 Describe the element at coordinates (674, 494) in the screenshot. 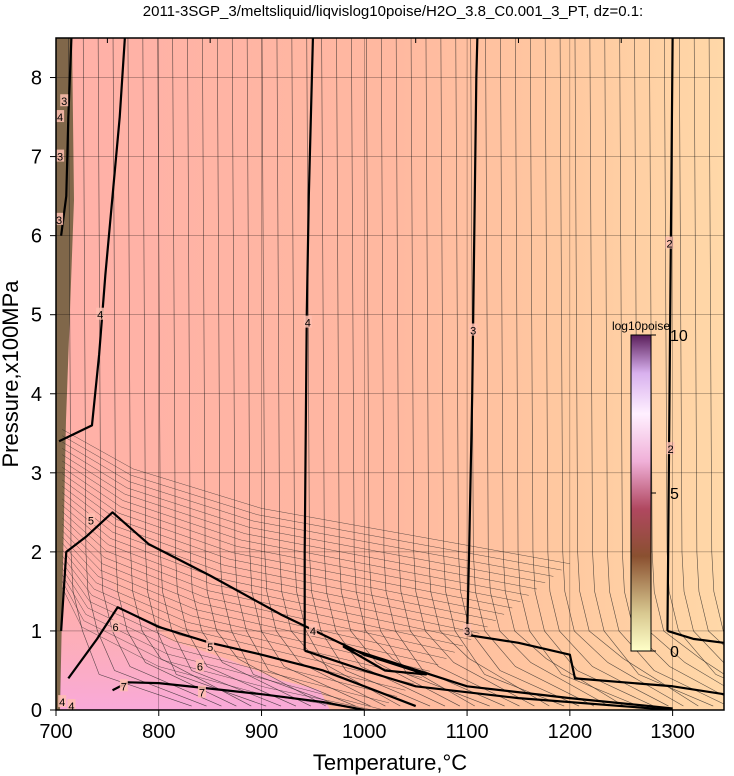

I see `colorbar-tick-label: 5` at that location.